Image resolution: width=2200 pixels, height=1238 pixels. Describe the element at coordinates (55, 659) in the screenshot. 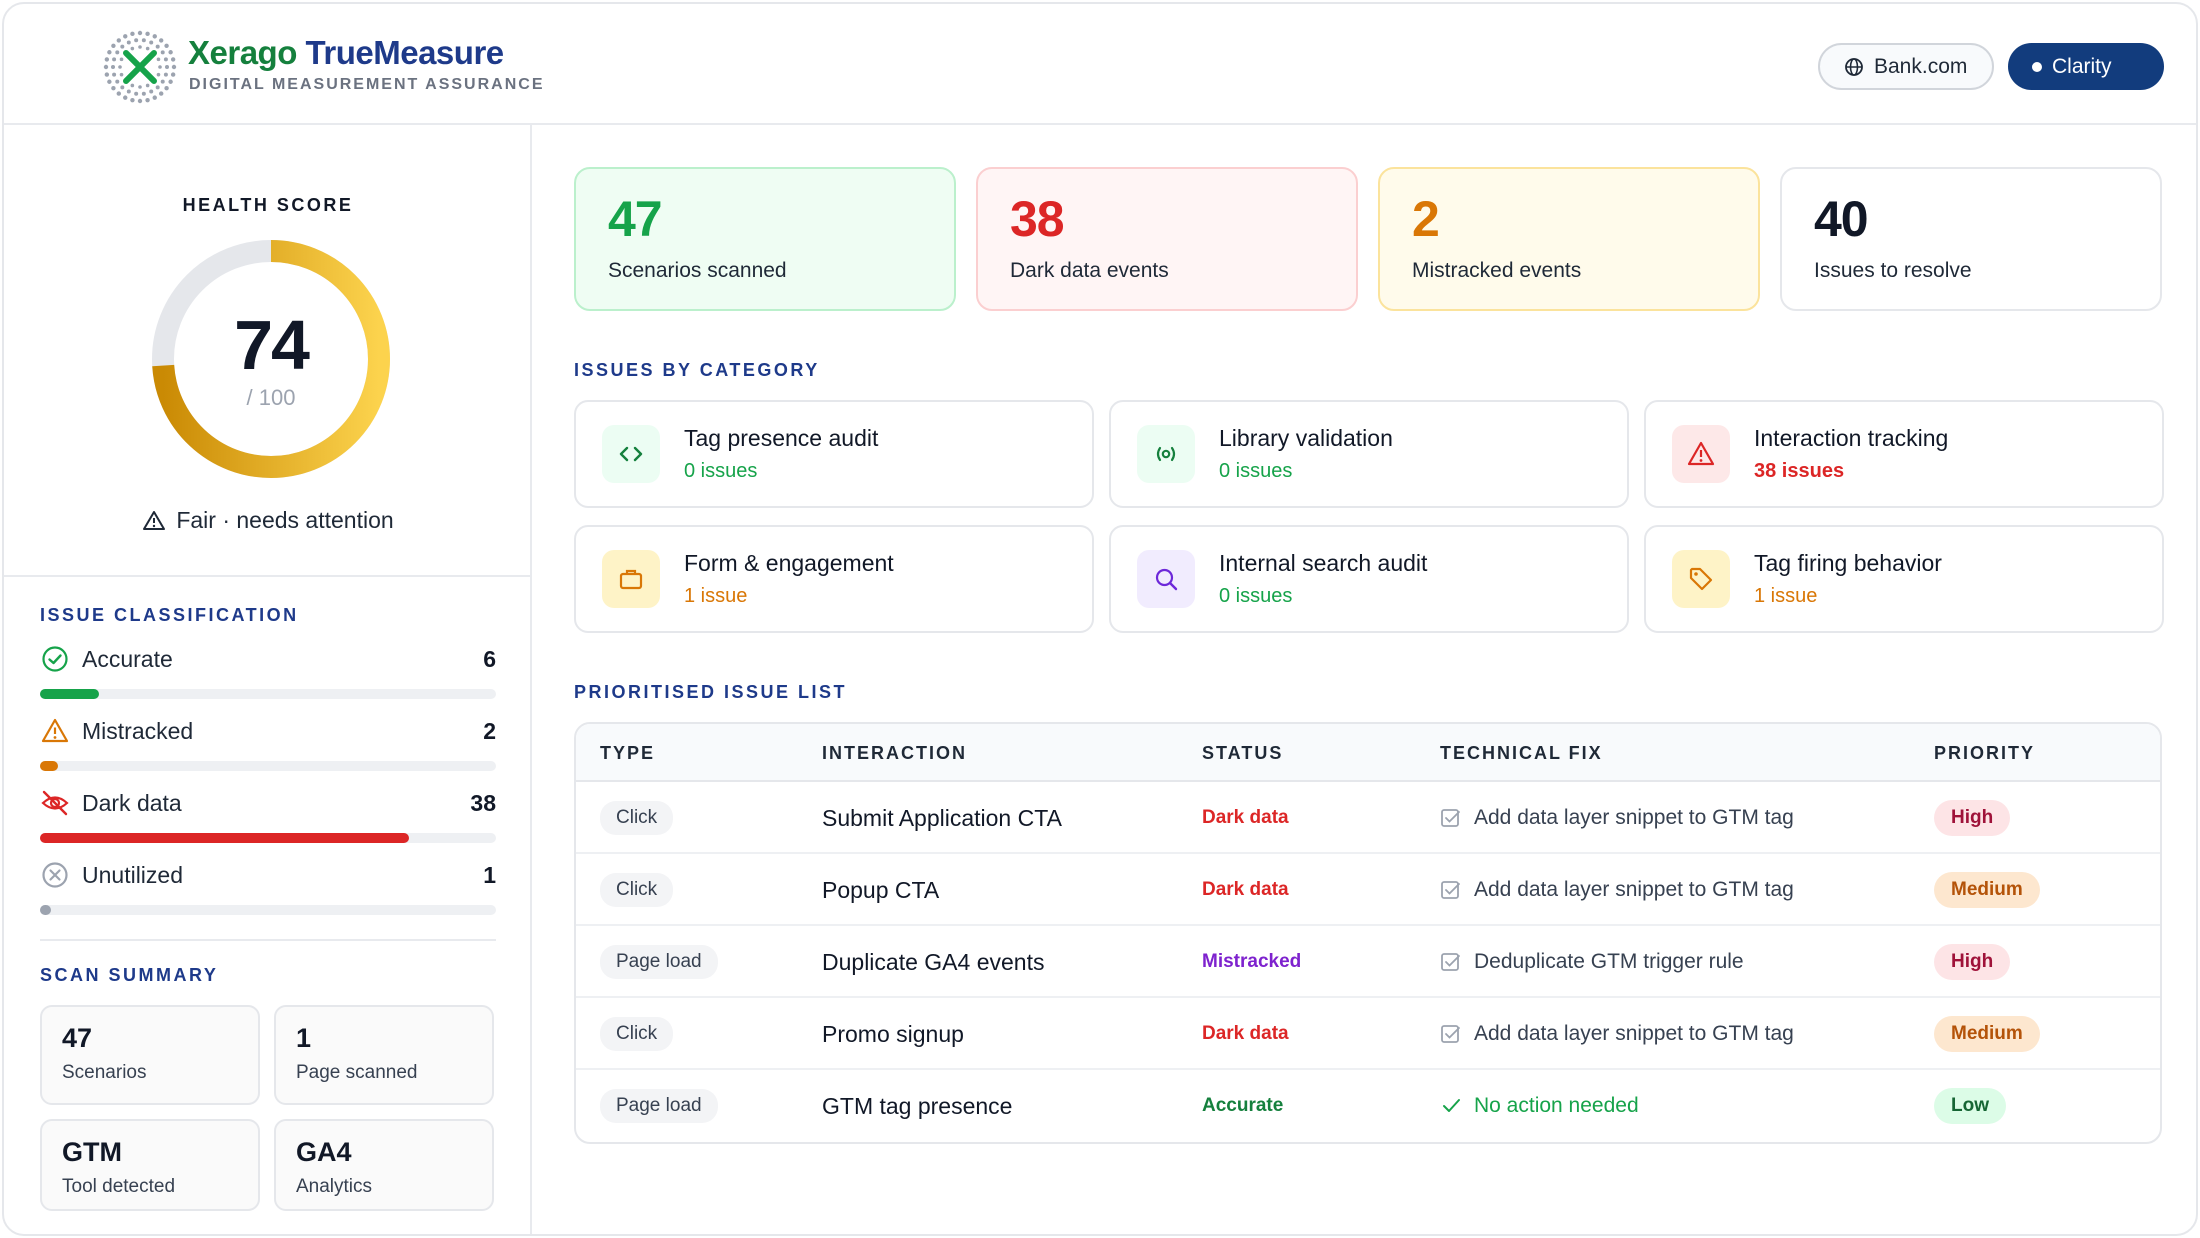

I see `check-circle-icon` at that location.